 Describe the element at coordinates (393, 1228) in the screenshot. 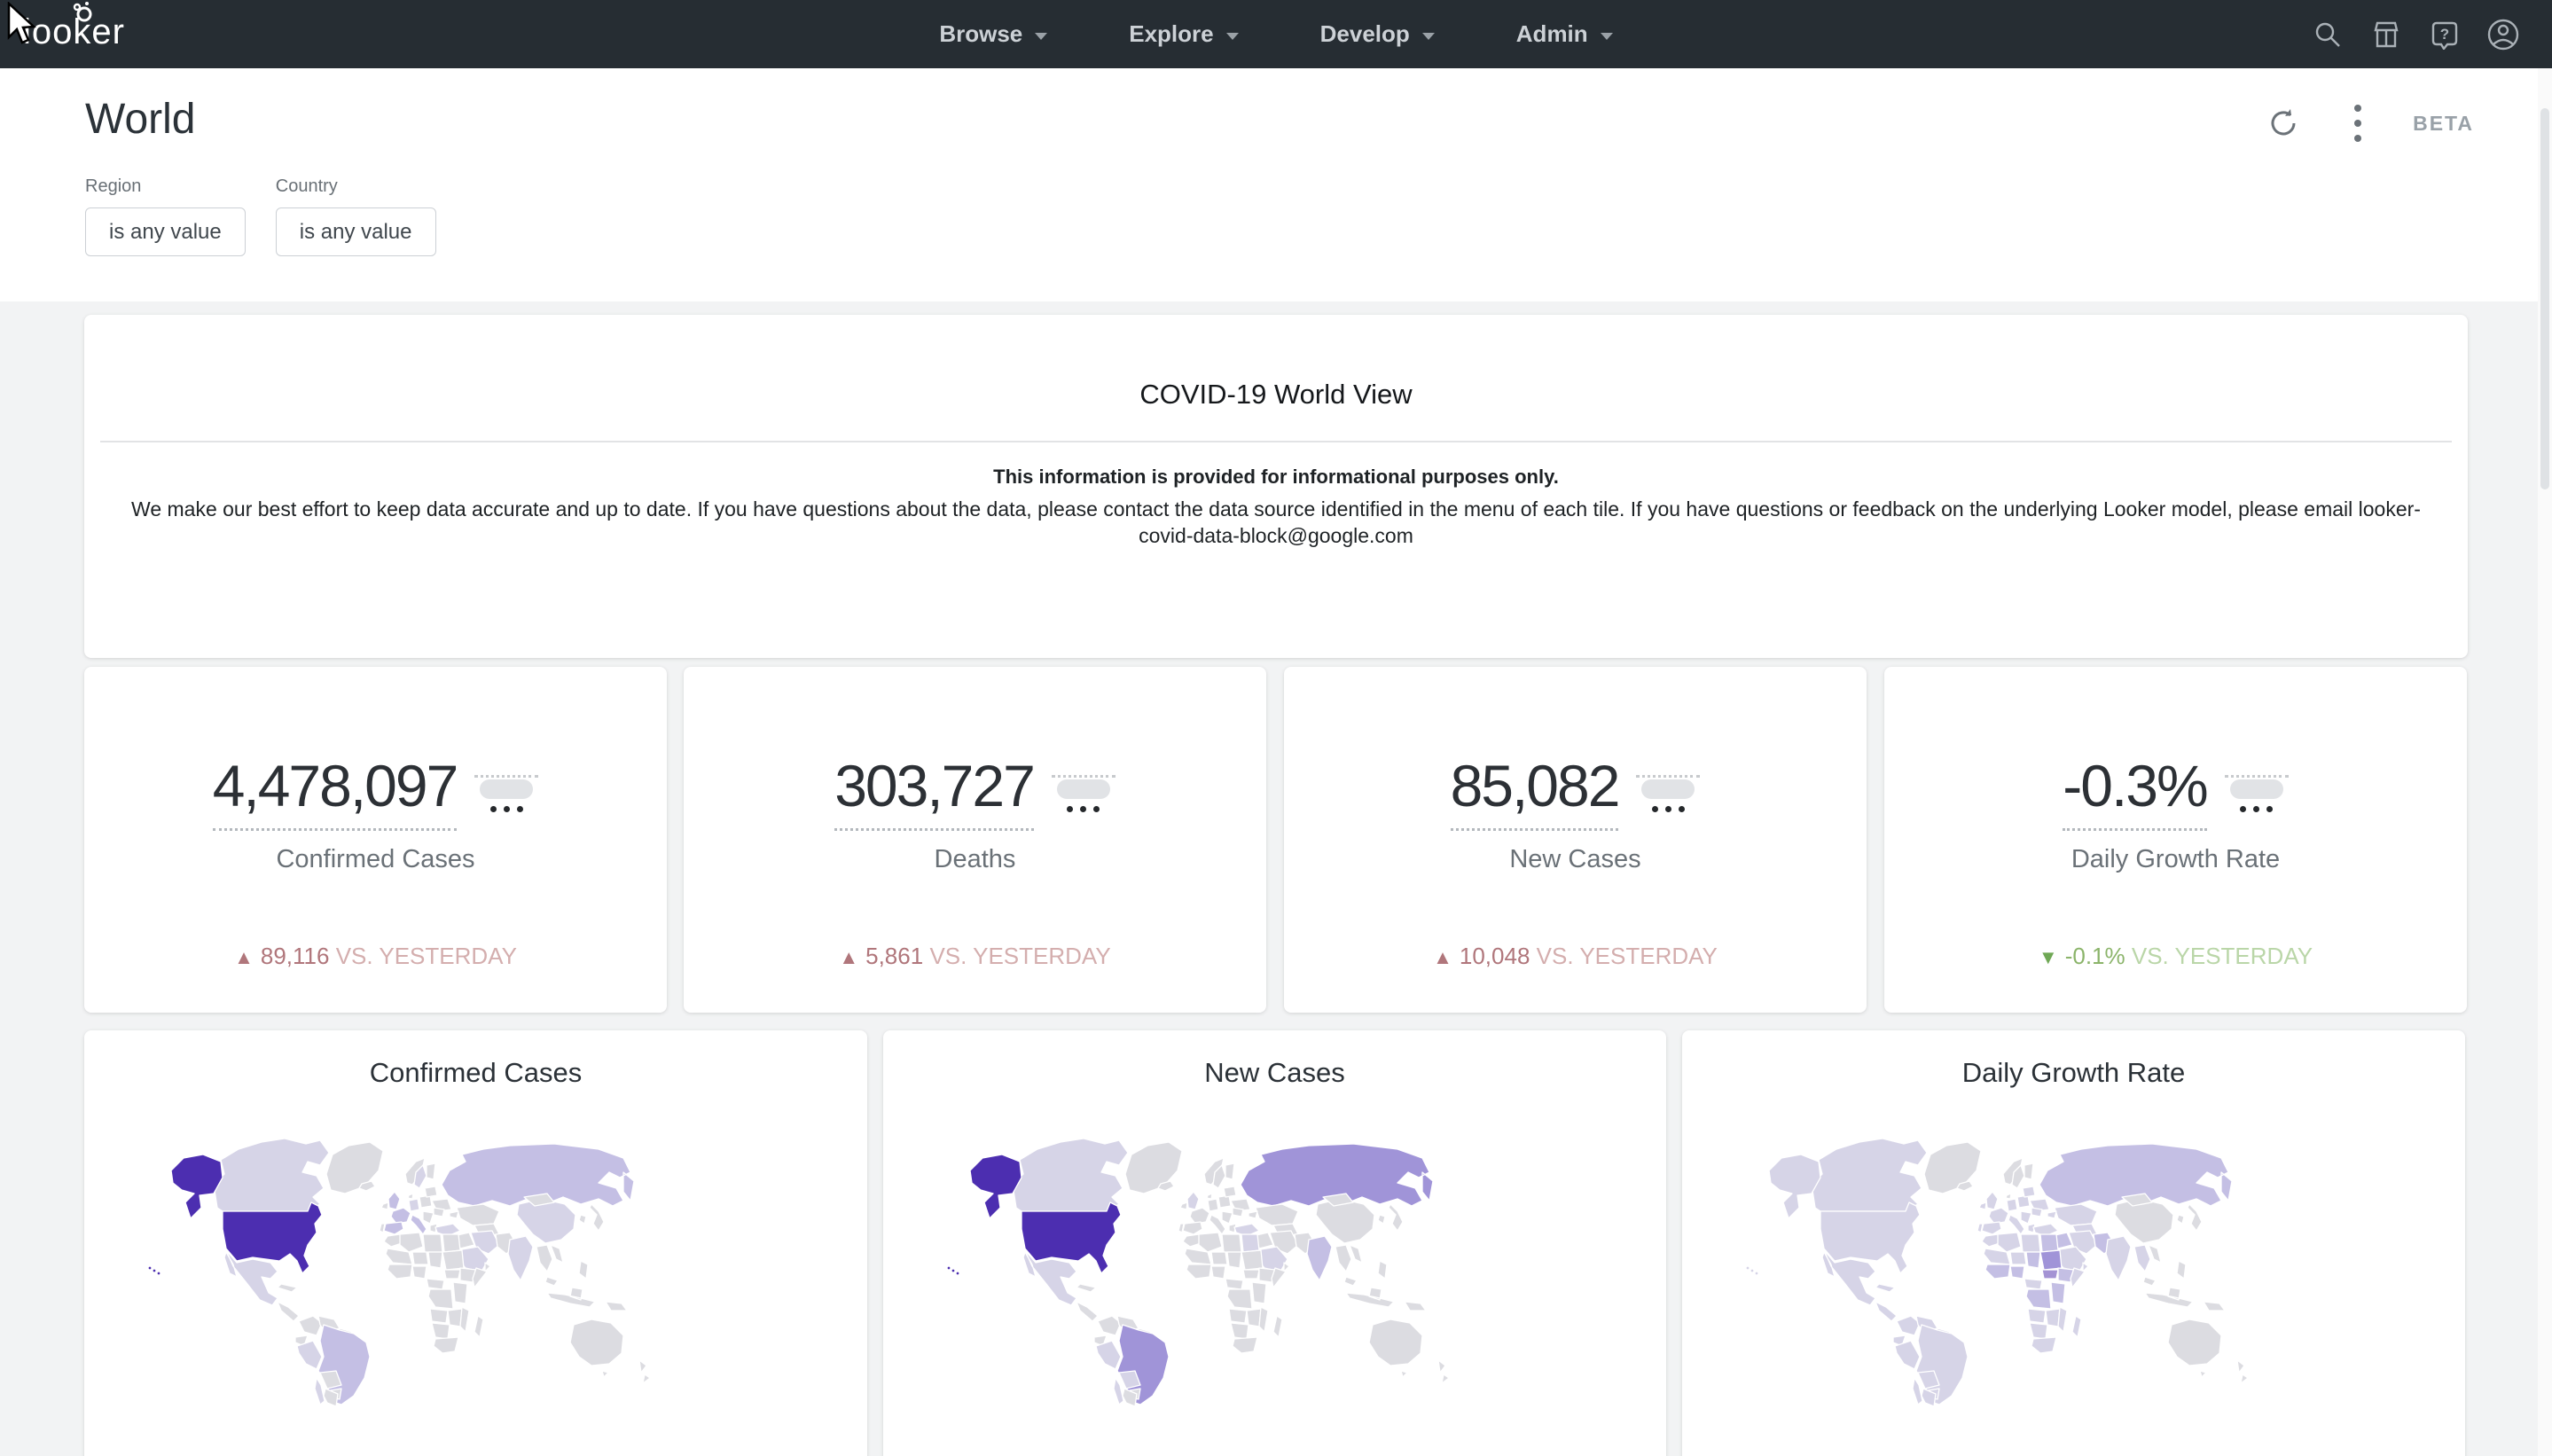

I see `country-spain` at that location.